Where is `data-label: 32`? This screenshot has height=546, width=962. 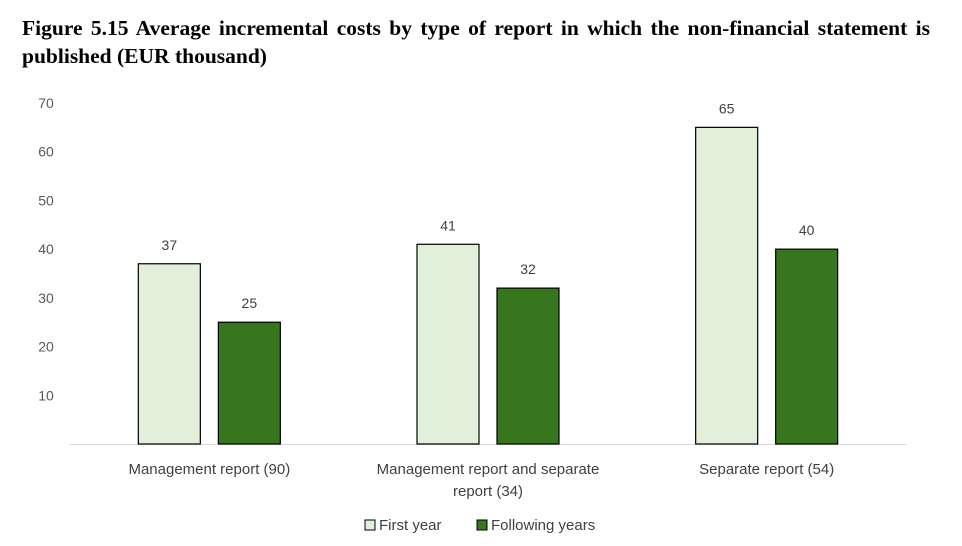 data-label: 32 is located at coordinates (528, 269).